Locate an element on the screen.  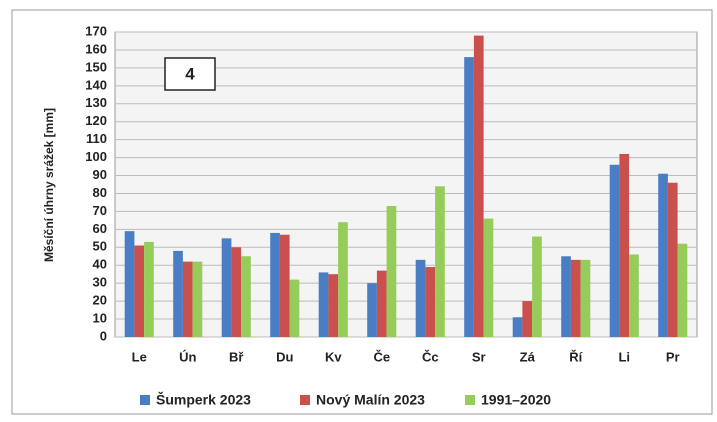
x-tick-label: Li is located at coordinates (624, 356).